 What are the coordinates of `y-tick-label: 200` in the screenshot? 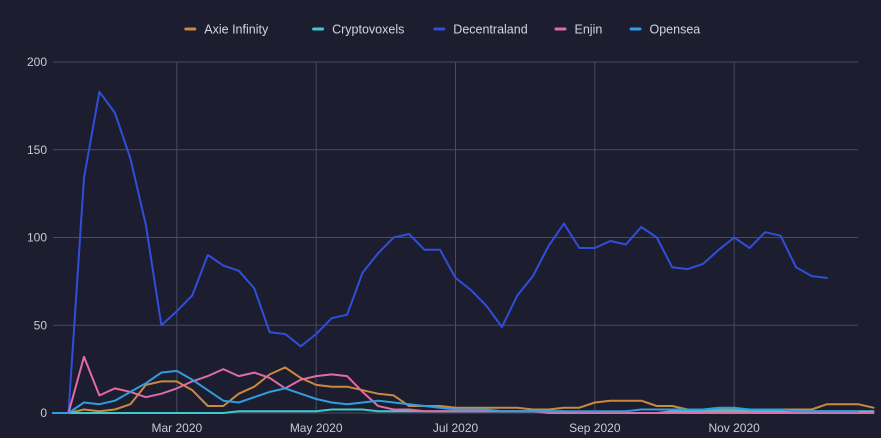 It's located at (37, 62).